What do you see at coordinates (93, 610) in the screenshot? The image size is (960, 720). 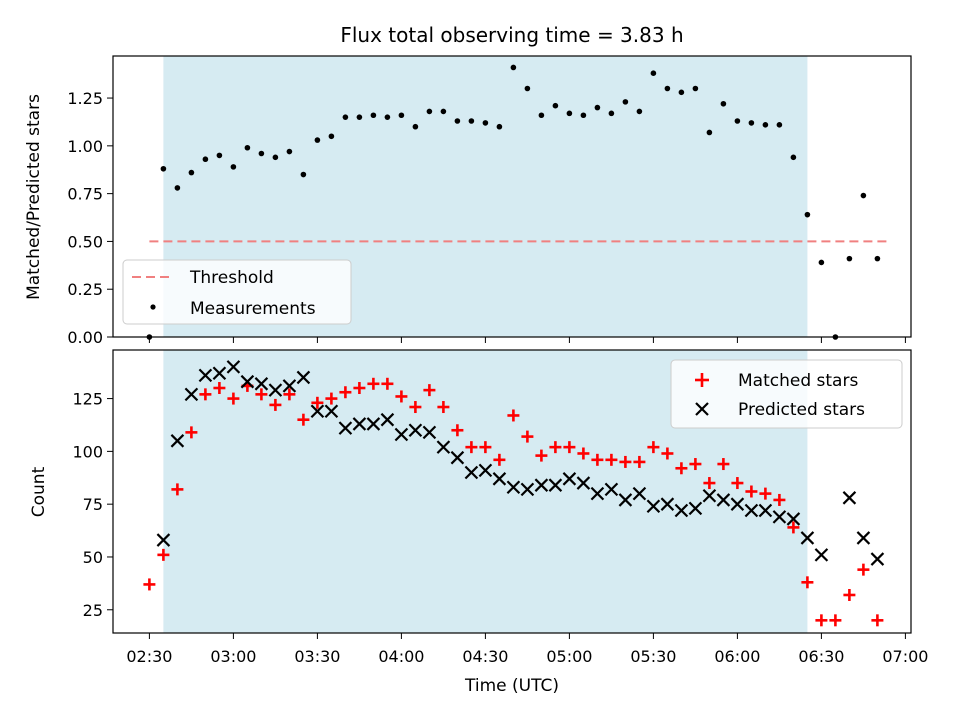 I see `y-tick-label: 25` at bounding box center [93, 610].